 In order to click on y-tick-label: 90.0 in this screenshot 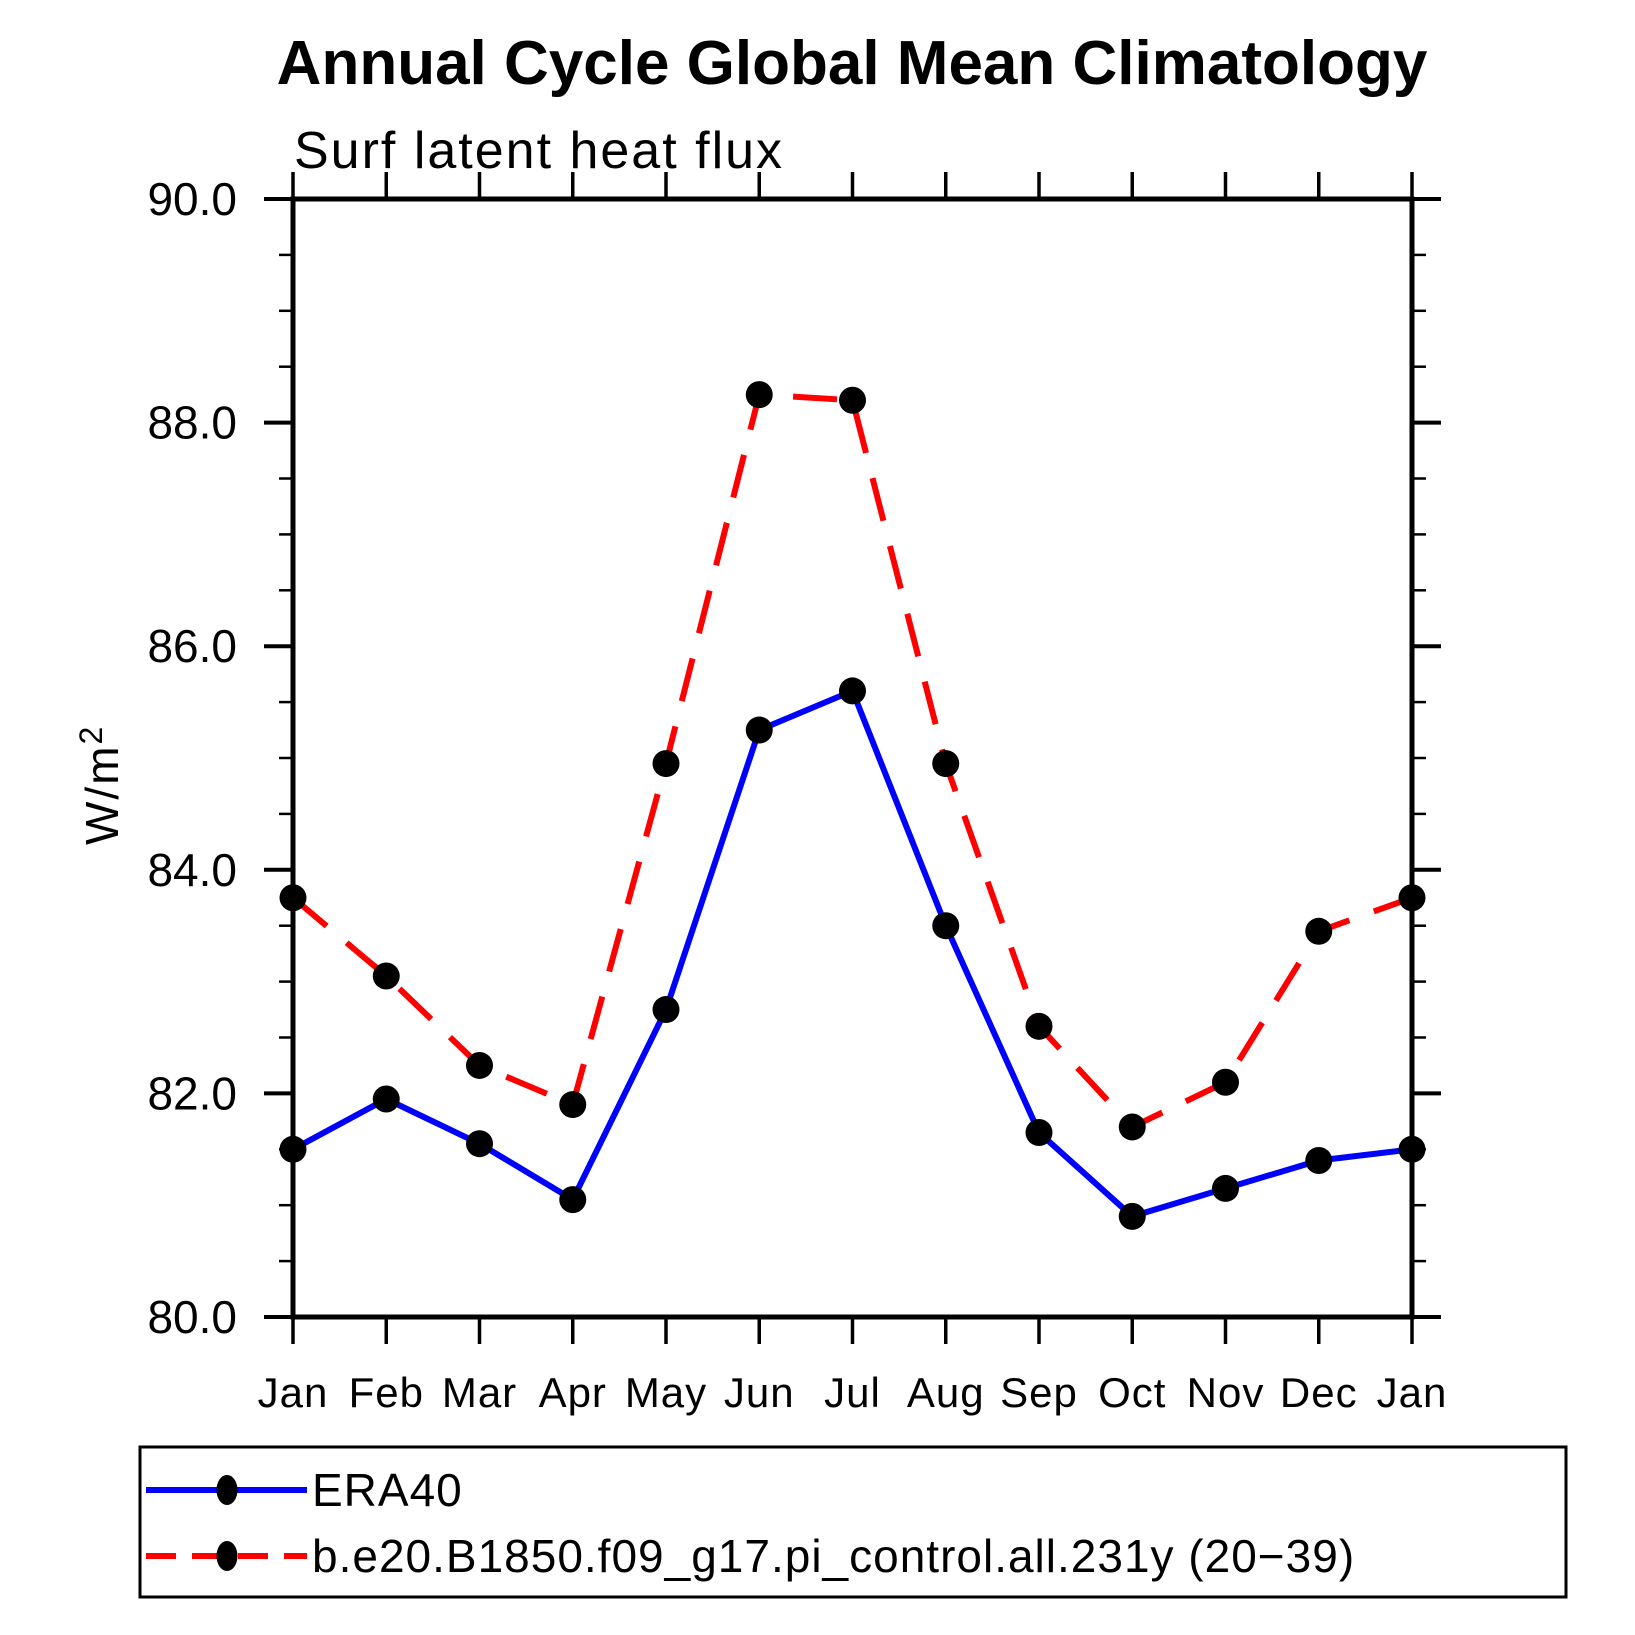, I will do `click(192, 199)`.